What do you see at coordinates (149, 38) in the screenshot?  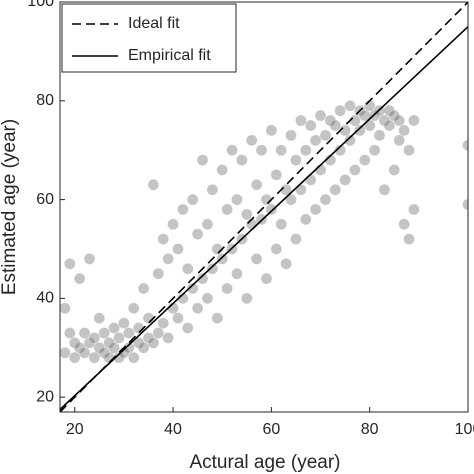 I see `legend-box` at bounding box center [149, 38].